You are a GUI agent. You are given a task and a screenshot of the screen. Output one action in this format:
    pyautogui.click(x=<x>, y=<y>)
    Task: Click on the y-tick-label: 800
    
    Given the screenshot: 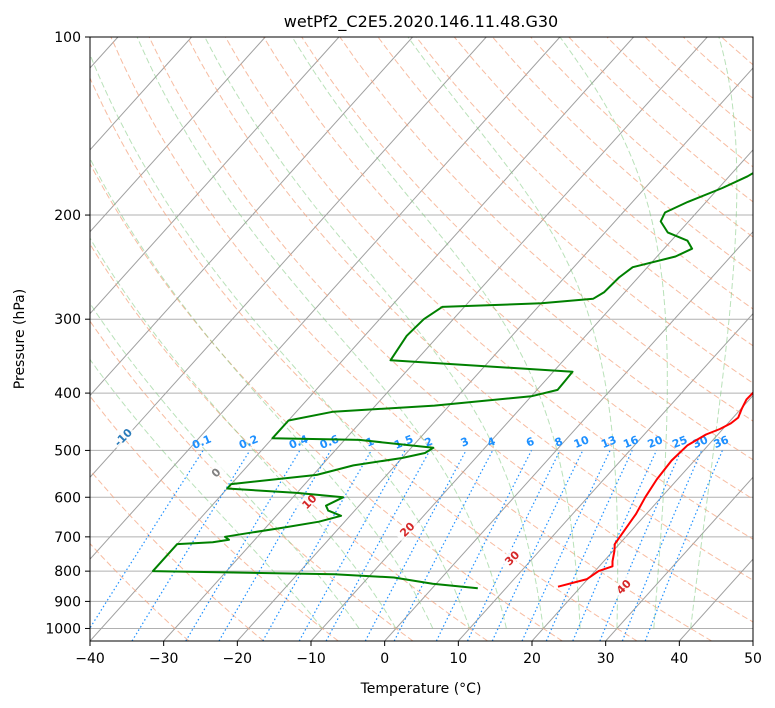 What is the action you would take?
    pyautogui.click(x=67, y=572)
    